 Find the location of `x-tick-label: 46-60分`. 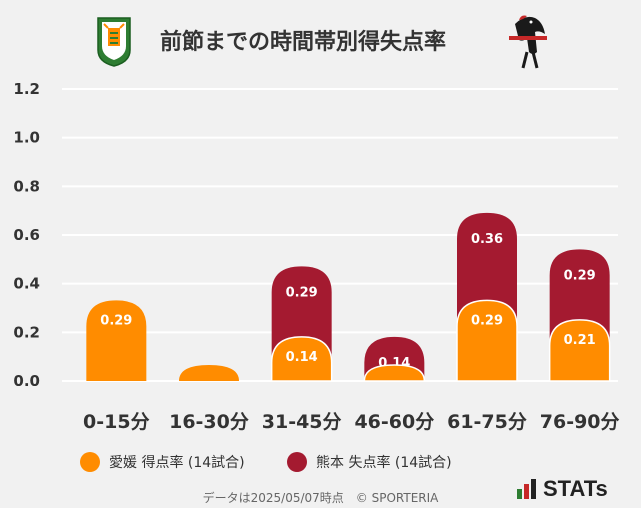

x-tick-label: 46-60分 is located at coordinates (394, 422).